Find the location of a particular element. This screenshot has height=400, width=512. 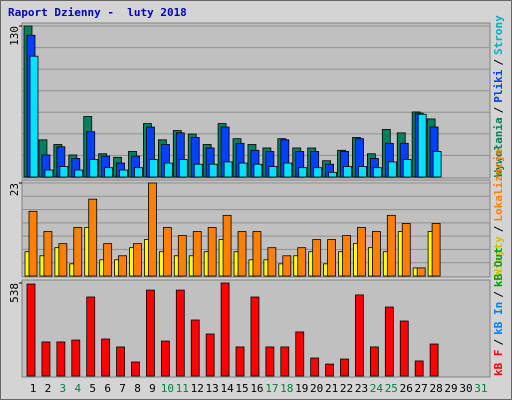

x-tick-label: 12 is located at coordinates (197, 388).